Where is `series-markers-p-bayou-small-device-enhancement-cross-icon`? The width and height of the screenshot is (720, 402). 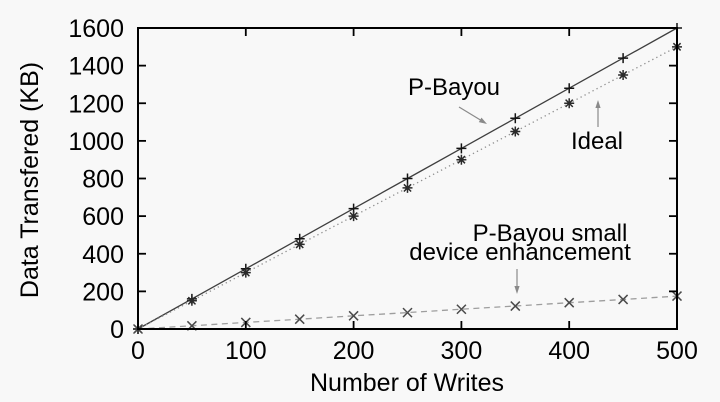
series-markers-p-bayou-small-device-enhancement-cross-icon is located at coordinates (407, 313).